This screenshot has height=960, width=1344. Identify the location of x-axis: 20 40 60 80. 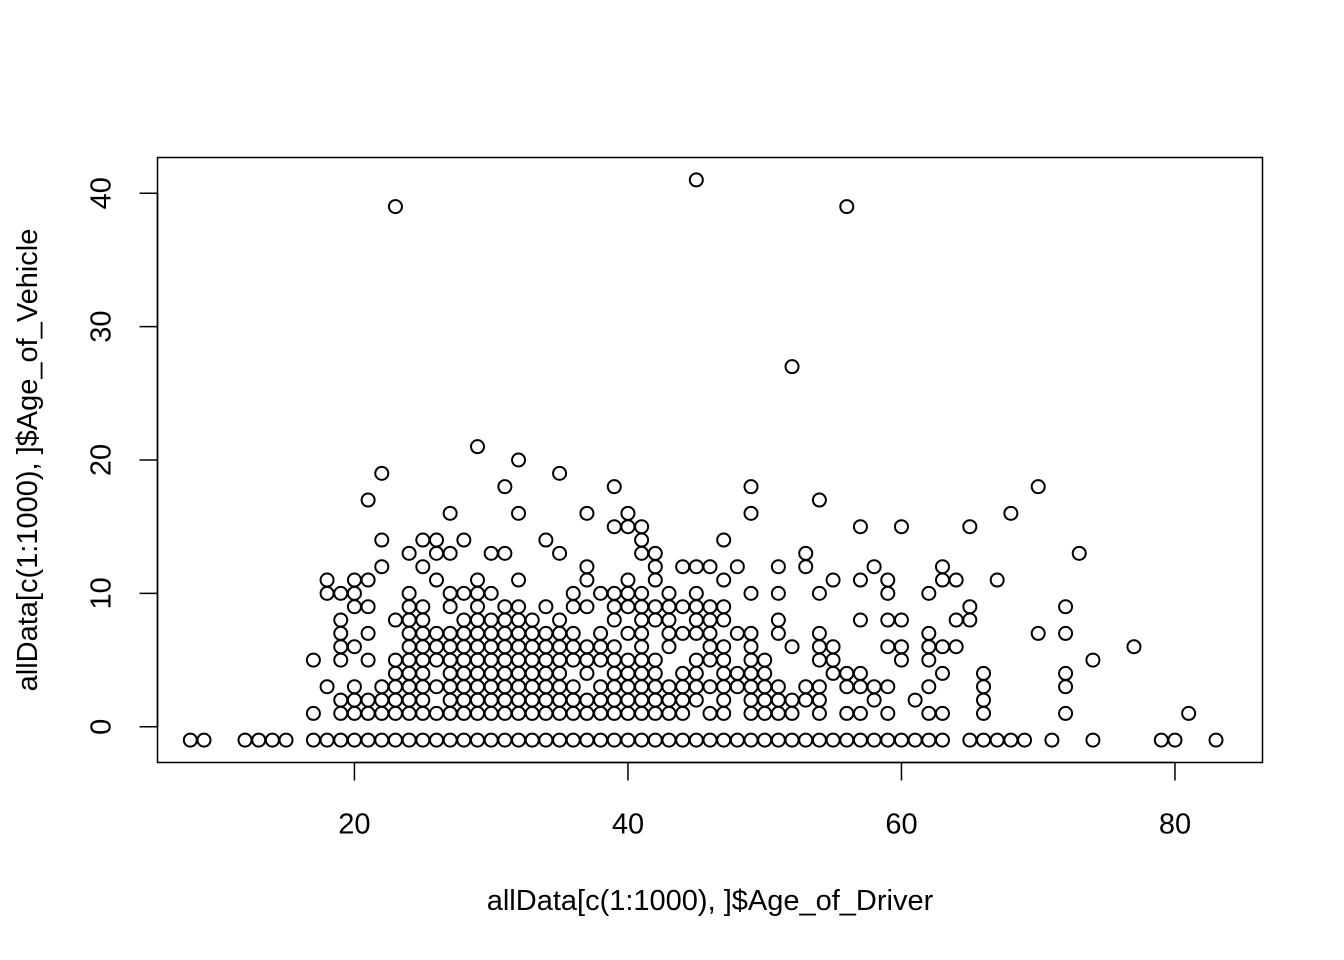
(764, 801).